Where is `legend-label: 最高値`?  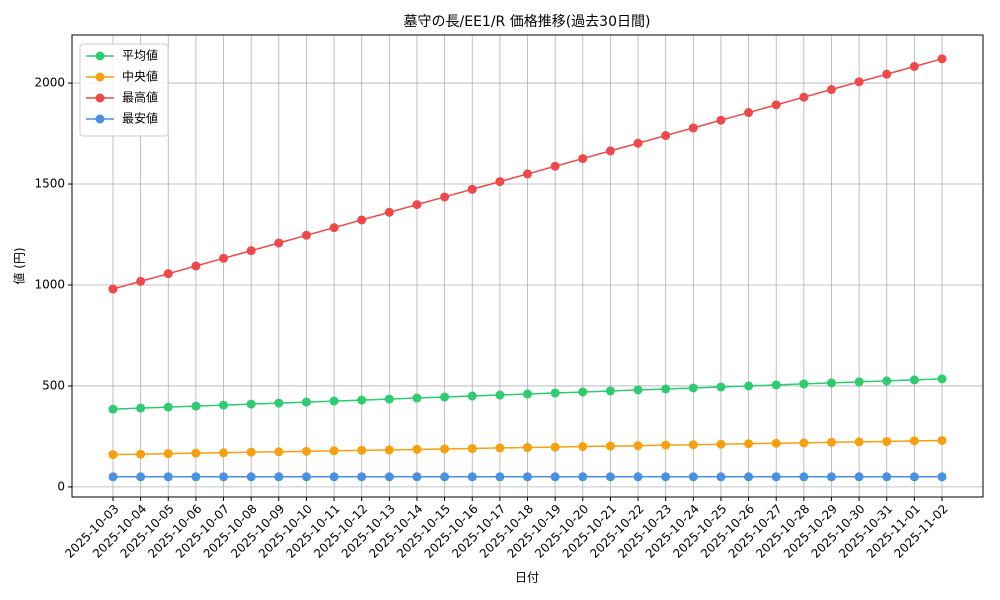
legend-label: 最高値 is located at coordinates (140, 97).